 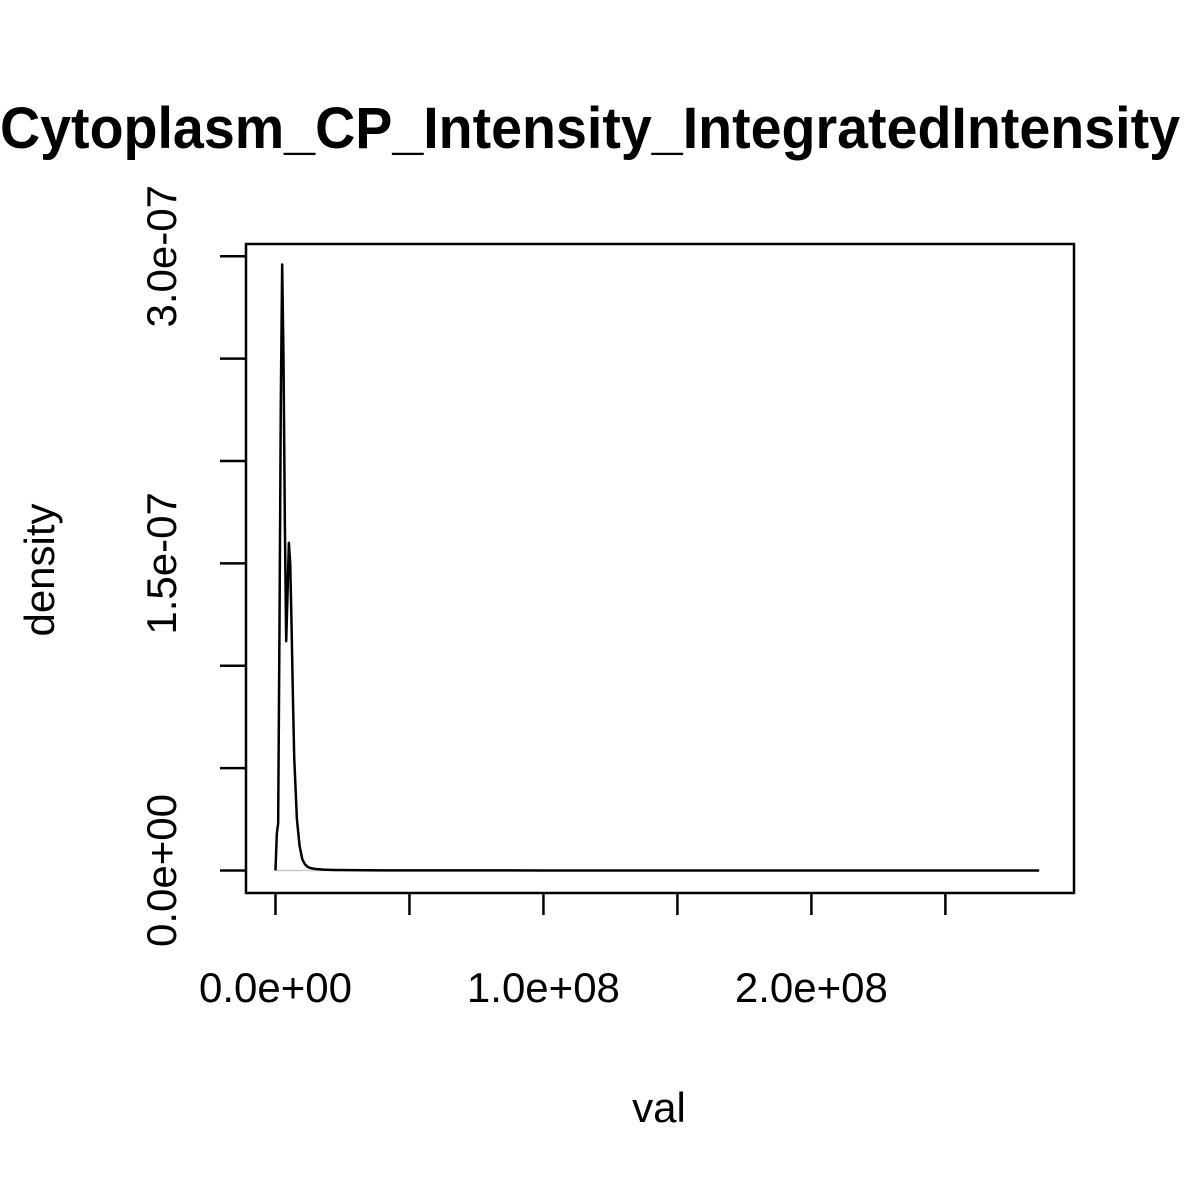 What do you see at coordinates (573, 952) in the screenshot?
I see `x-axis: 0.0e+00 1.0e+08 2.0e+08` at bounding box center [573, 952].